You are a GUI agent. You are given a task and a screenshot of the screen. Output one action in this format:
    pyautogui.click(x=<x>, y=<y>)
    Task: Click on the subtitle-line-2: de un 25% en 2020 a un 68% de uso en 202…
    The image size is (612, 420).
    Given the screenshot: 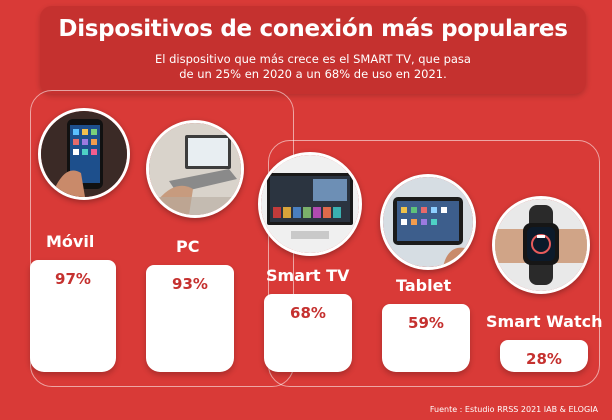 What is the action you would take?
    pyautogui.click(x=313, y=74)
    